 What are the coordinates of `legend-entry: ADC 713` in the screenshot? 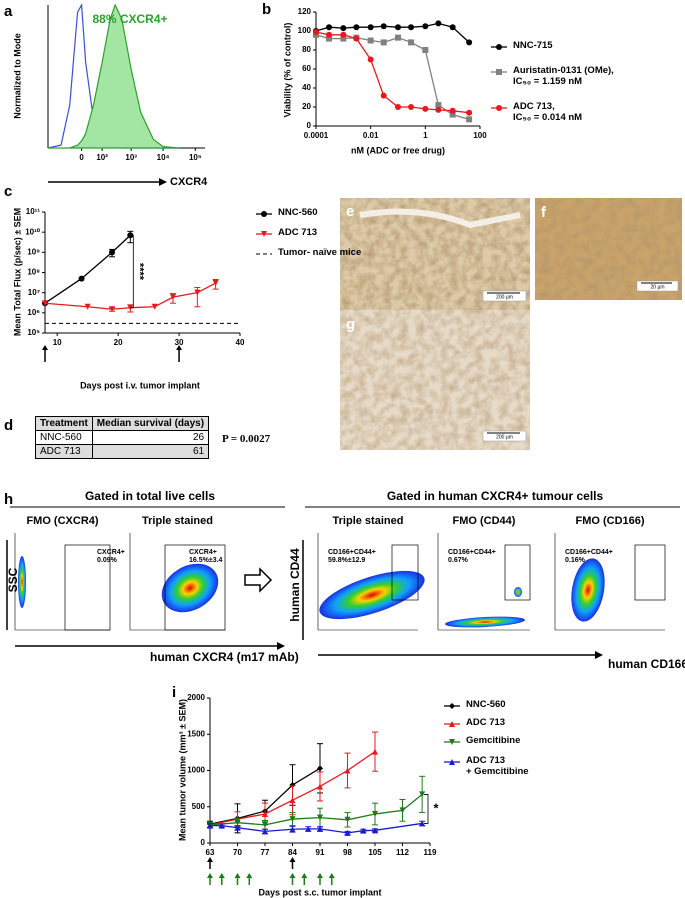 It's located at (298, 232).